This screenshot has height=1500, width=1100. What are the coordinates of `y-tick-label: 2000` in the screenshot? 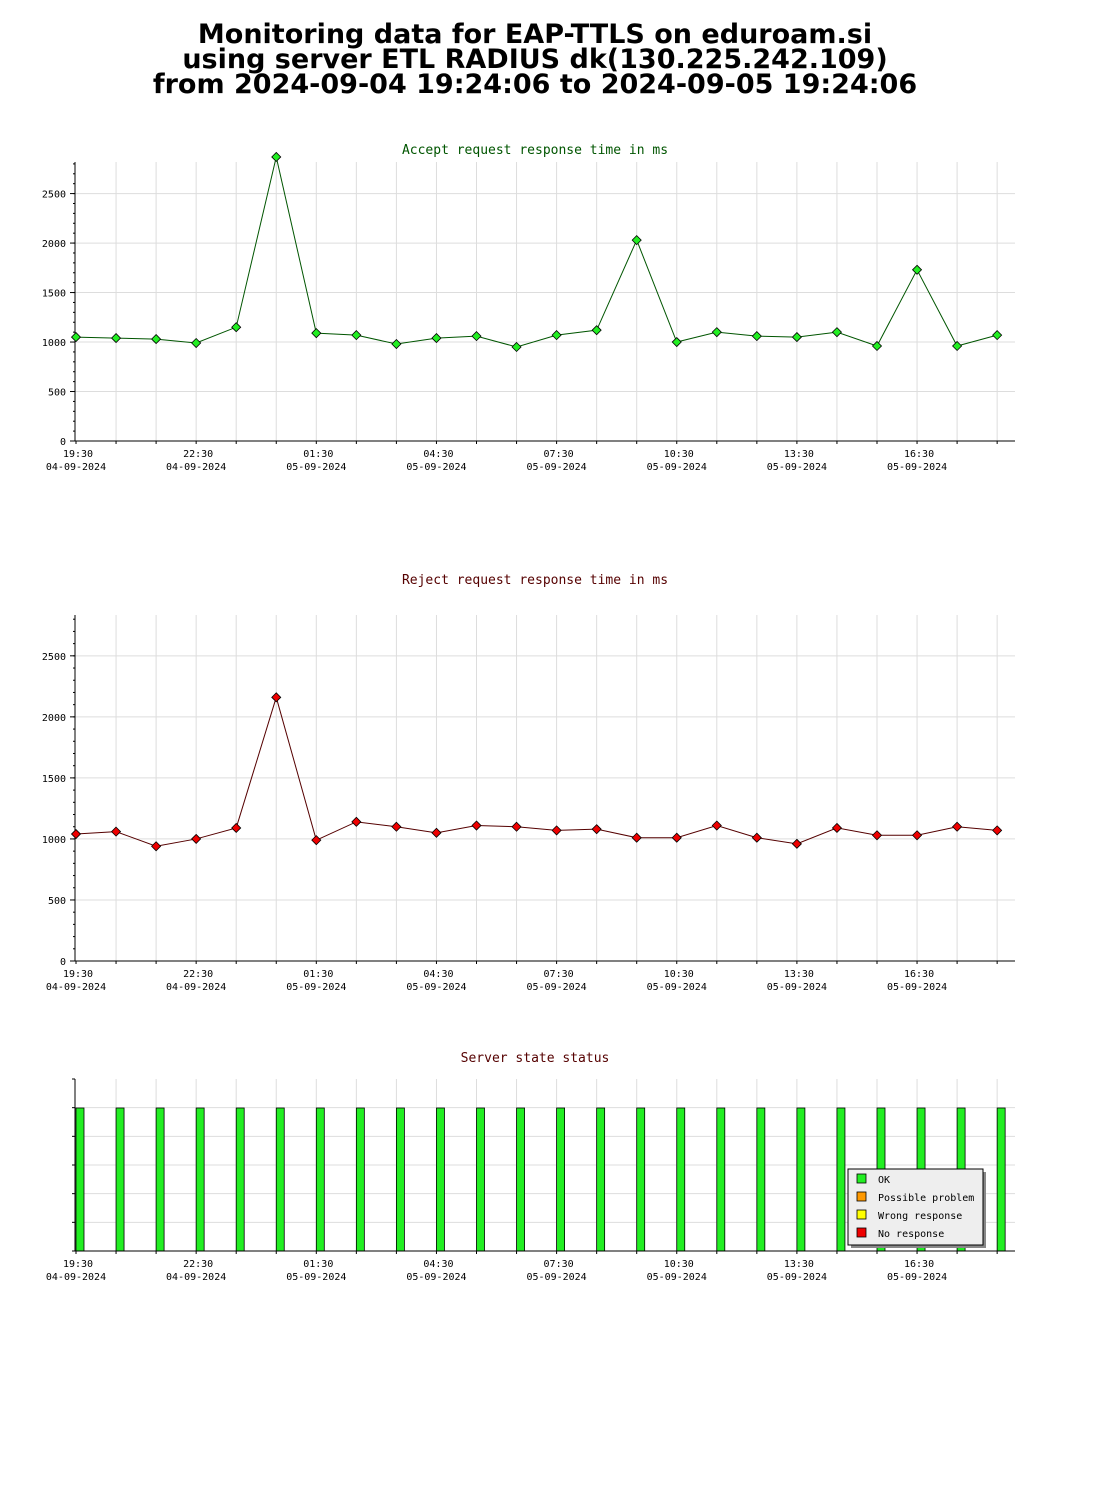 It's located at (54, 244).